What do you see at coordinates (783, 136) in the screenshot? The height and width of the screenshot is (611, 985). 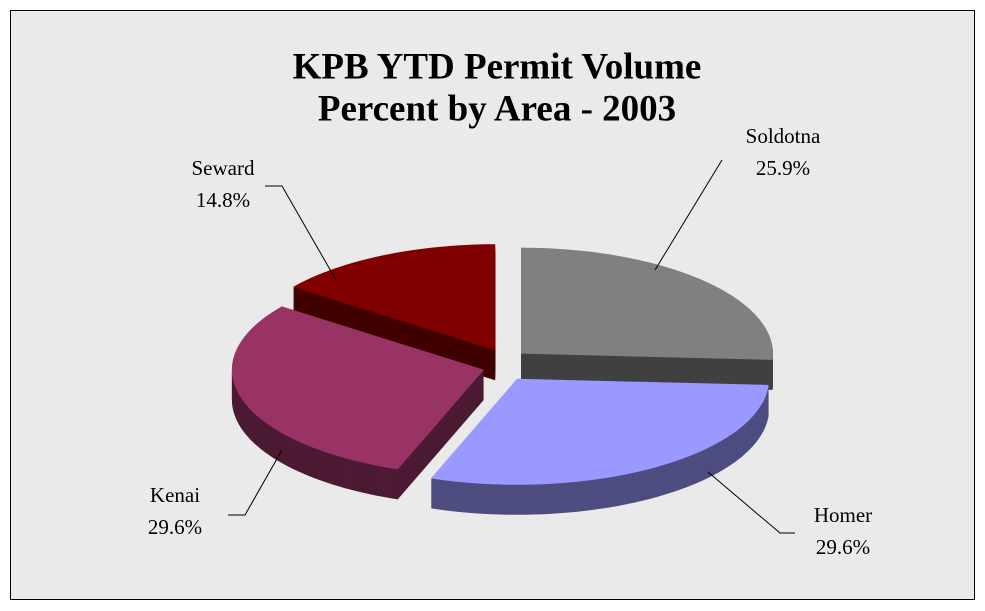 I see `slice-label: Soldotna` at bounding box center [783, 136].